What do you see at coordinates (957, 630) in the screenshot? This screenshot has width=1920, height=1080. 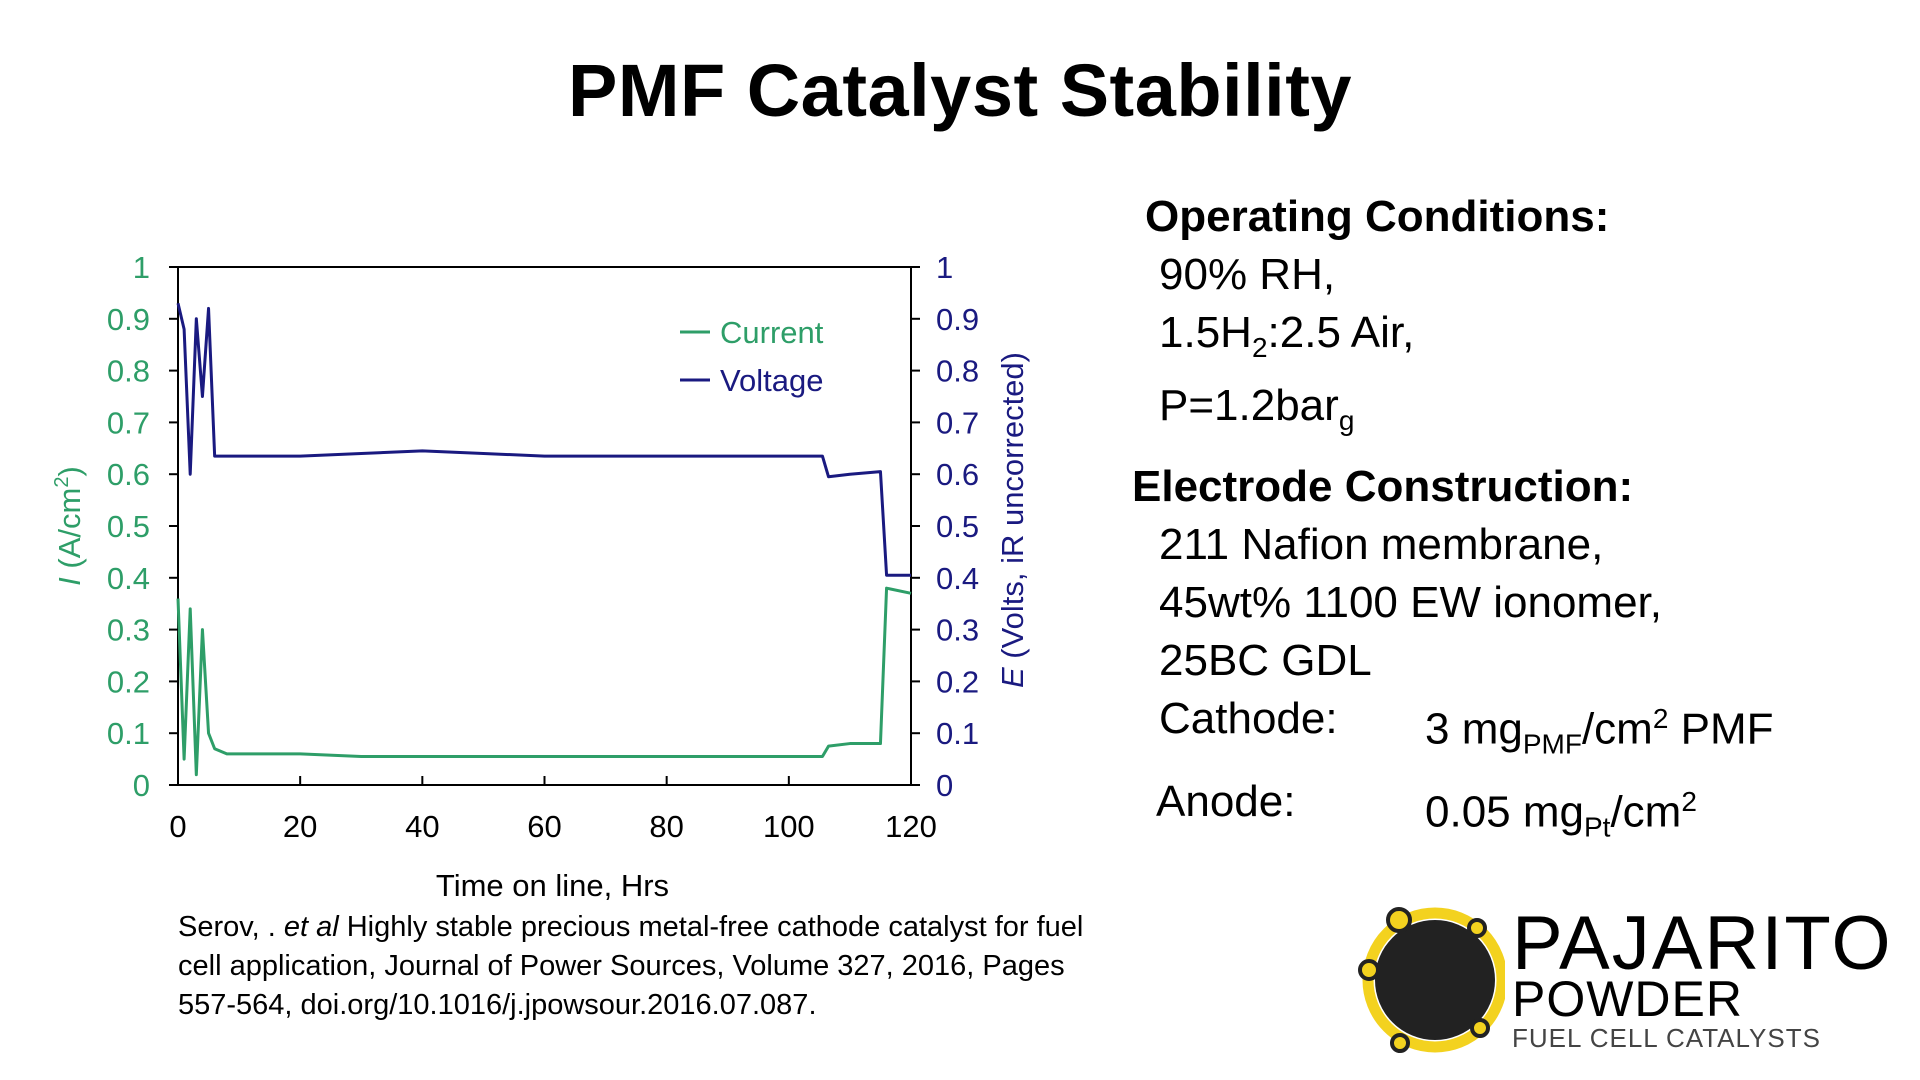 I see `y-right-tick-label: 0.3` at bounding box center [957, 630].